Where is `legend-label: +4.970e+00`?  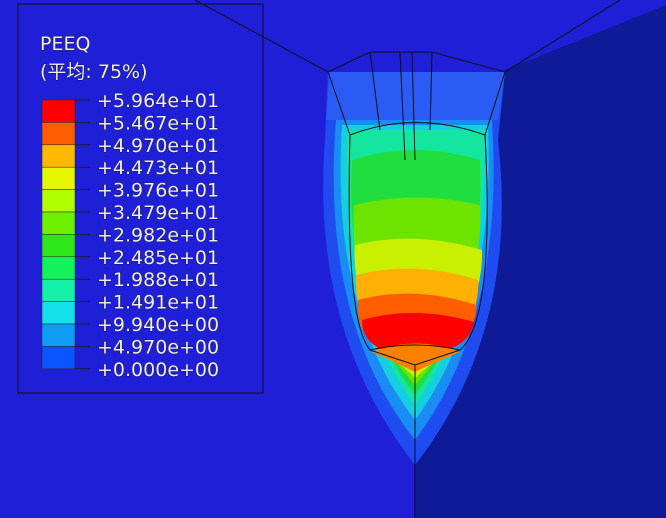 legend-label: +4.970e+00 is located at coordinates (158, 347).